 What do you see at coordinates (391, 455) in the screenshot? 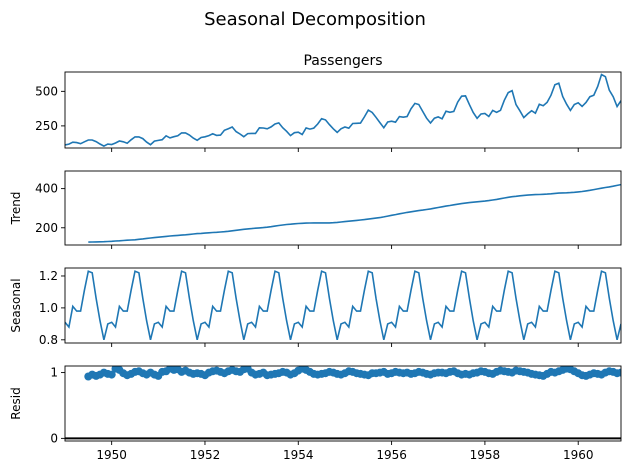
I see `x-tick-label: 1956` at bounding box center [391, 455].